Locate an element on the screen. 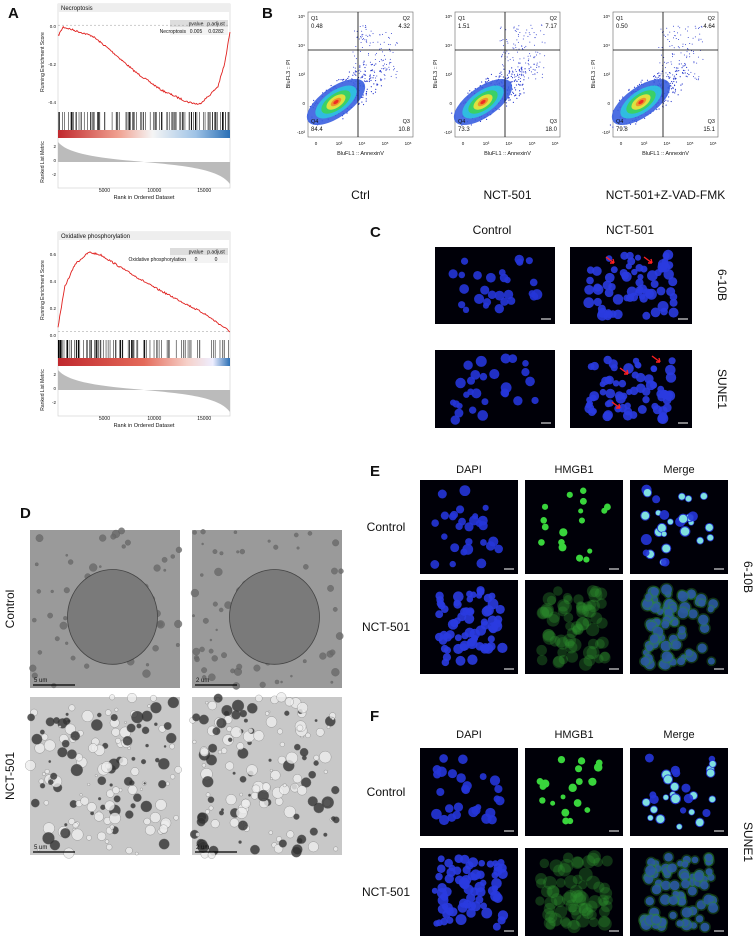 This screenshot has width=755, height=940. quadrant-value: 15.1 is located at coordinates (709, 130).